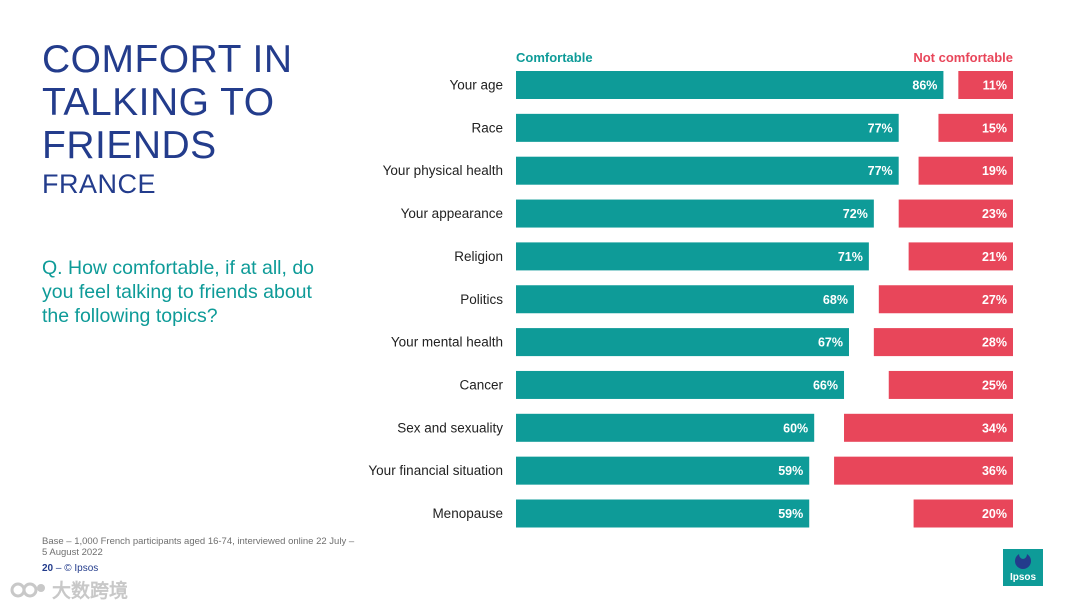 The width and height of the screenshot is (1080, 608). What do you see at coordinates (452, 213) in the screenshot?
I see `category-label: Your appearance` at bounding box center [452, 213].